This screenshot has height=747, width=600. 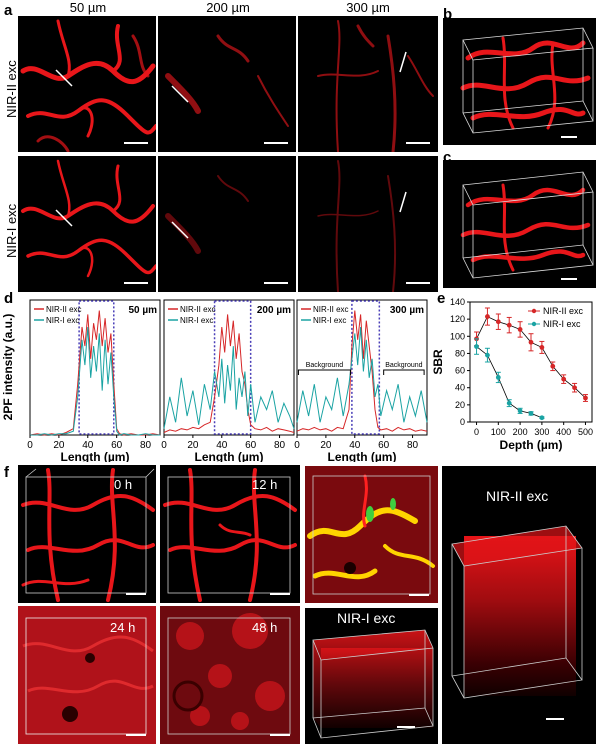 I want to click on panel-letter-e: e, so click(x=441, y=298).